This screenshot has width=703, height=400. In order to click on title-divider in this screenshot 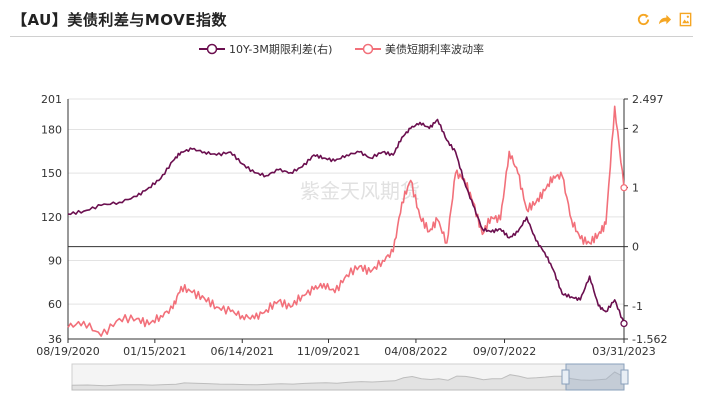, I will do `click(351, 36)`.